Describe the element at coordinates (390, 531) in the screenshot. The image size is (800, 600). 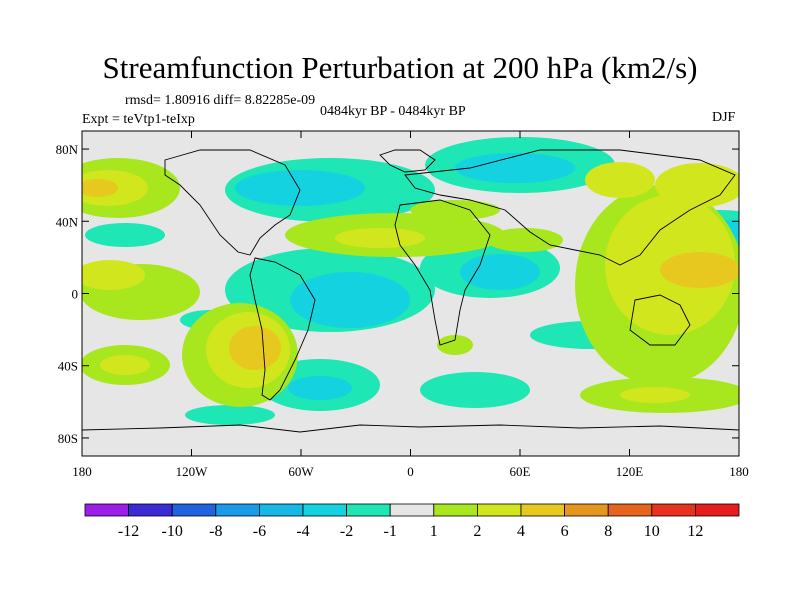
I see `colorbar-label: -1` at that location.